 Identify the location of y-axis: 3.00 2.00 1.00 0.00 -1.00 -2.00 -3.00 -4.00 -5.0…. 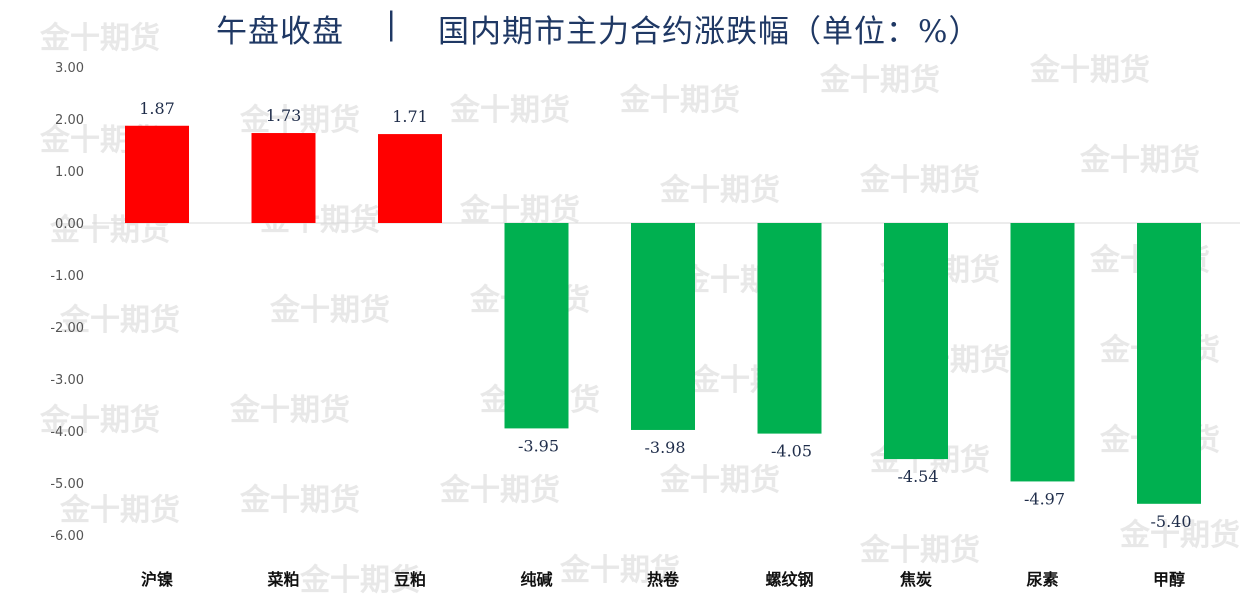
(67, 302).